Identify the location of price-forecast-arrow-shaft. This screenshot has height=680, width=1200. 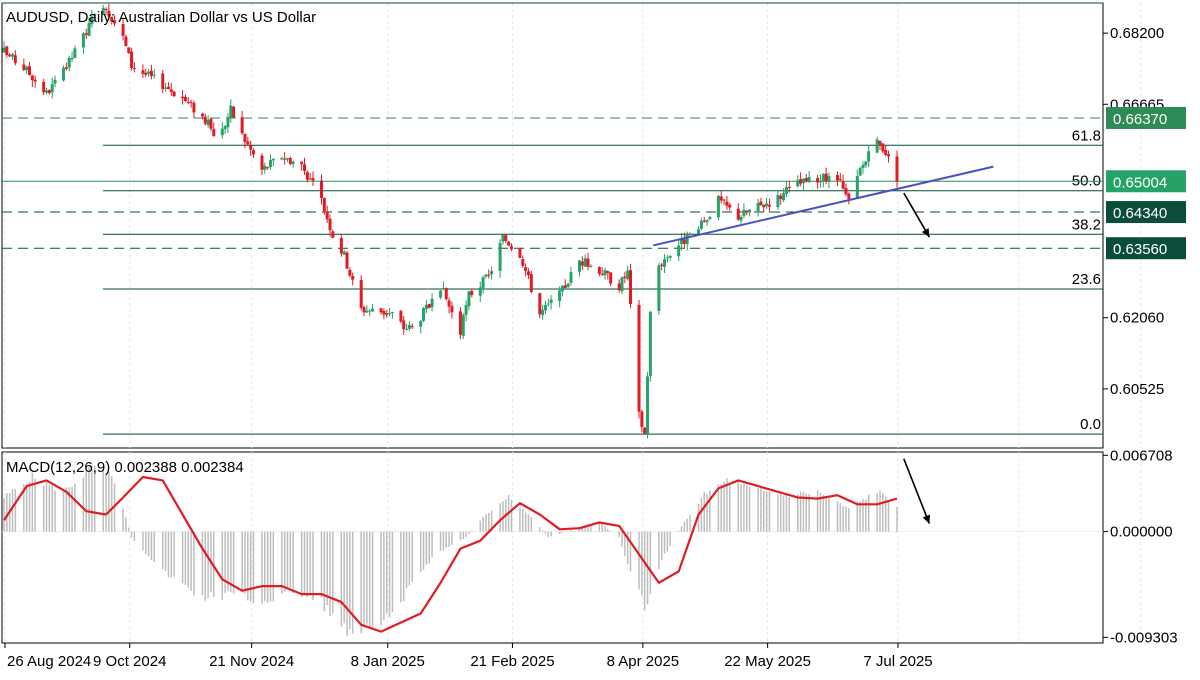
(917, 215).